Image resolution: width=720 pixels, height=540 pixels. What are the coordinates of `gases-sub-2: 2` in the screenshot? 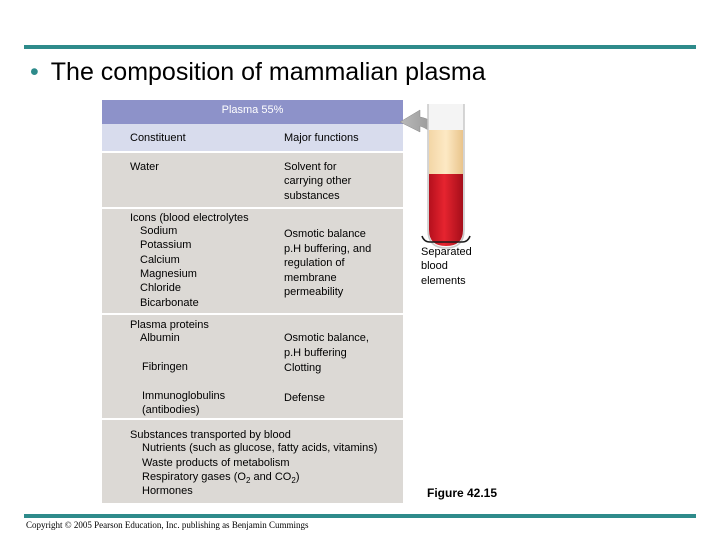 It's located at (293, 481).